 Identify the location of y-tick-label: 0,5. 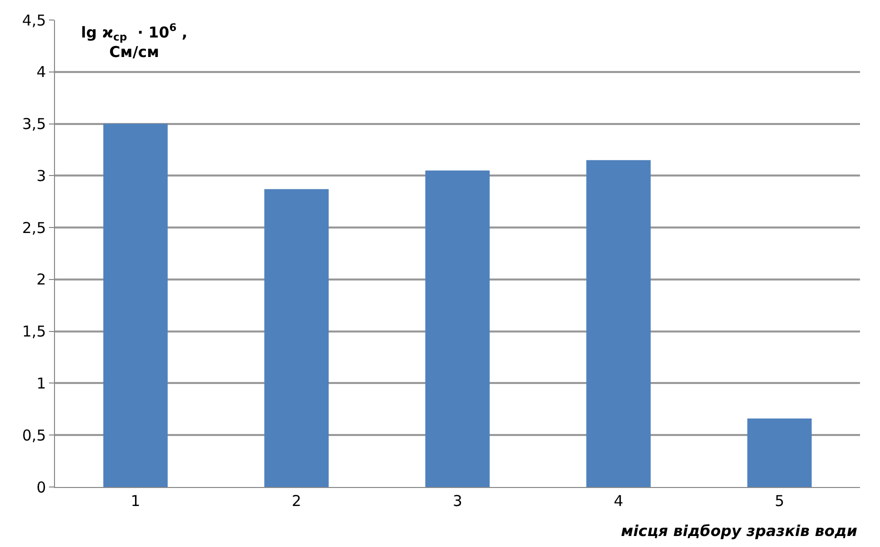
(34, 435).